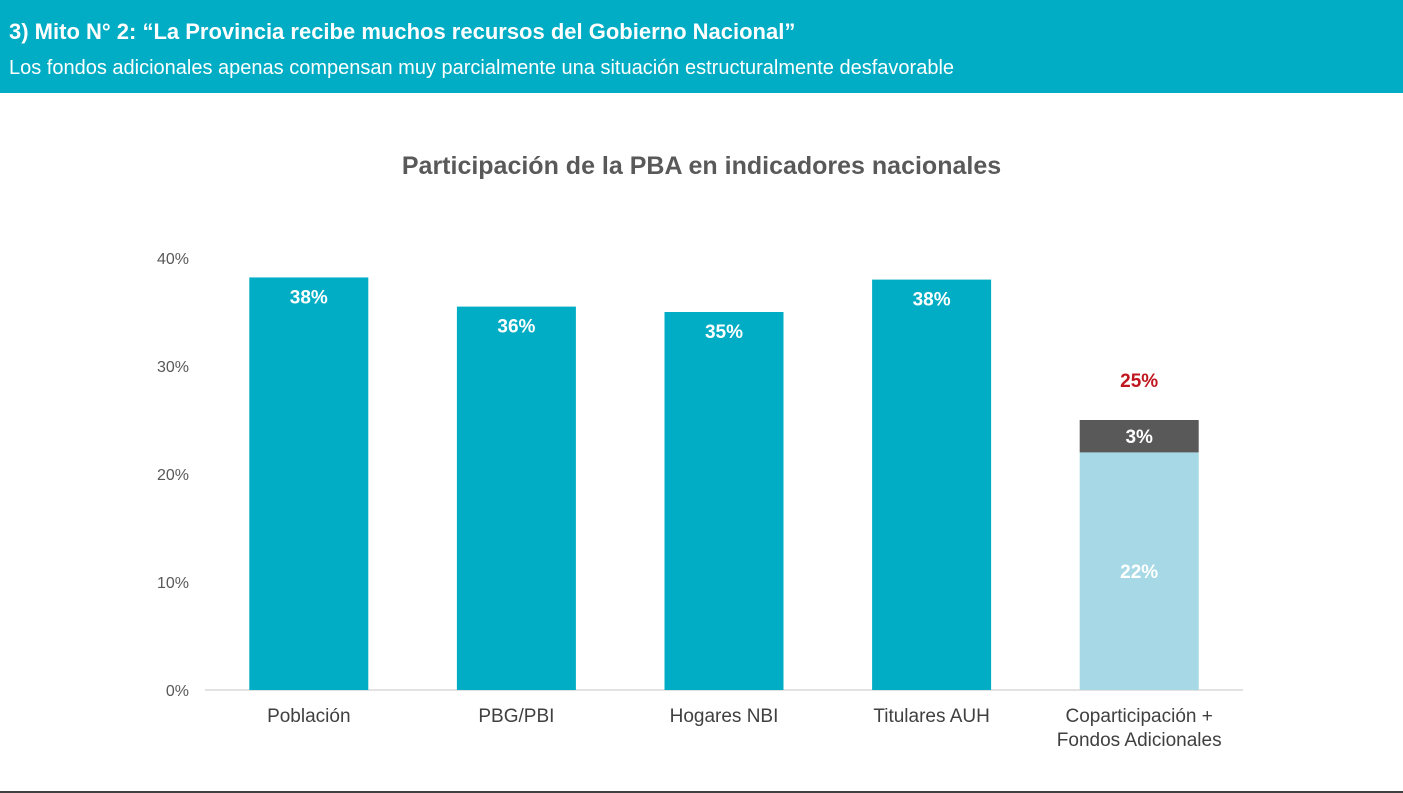  I want to click on bottom-rule, so click(701, 792).